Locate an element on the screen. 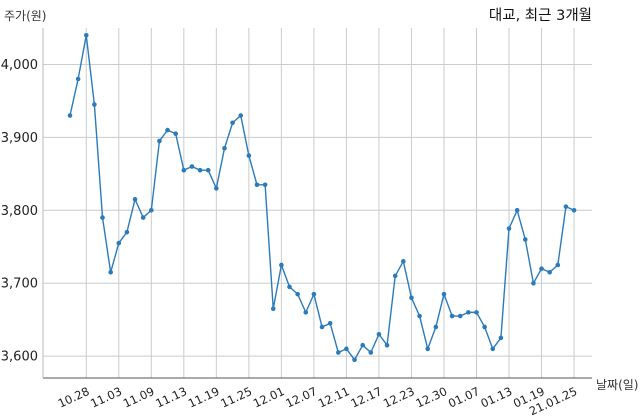 The image size is (640, 419). x-axis-label: 날짜(일) is located at coordinates (617, 385).